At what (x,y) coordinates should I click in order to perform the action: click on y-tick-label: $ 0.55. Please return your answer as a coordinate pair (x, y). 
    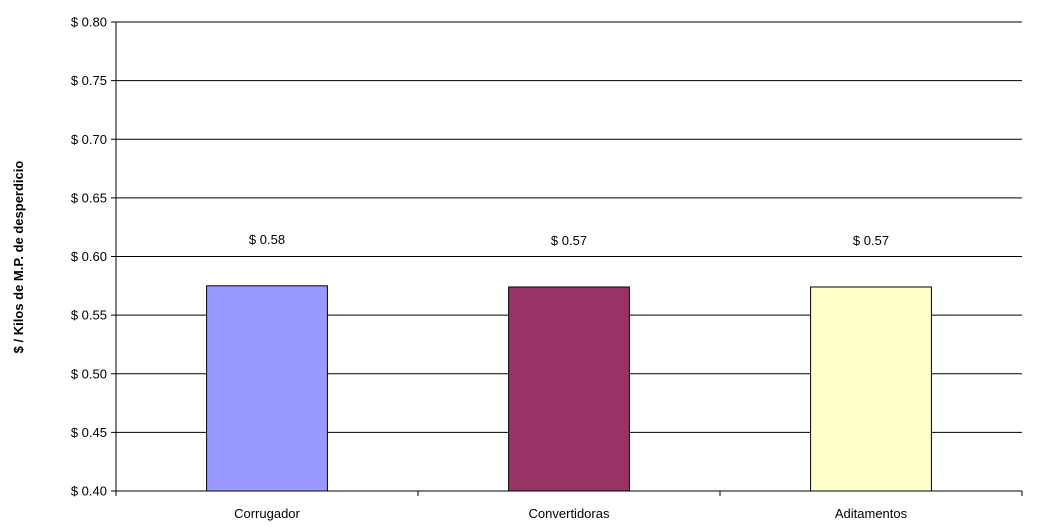
    Looking at the image, I should click on (89, 315).